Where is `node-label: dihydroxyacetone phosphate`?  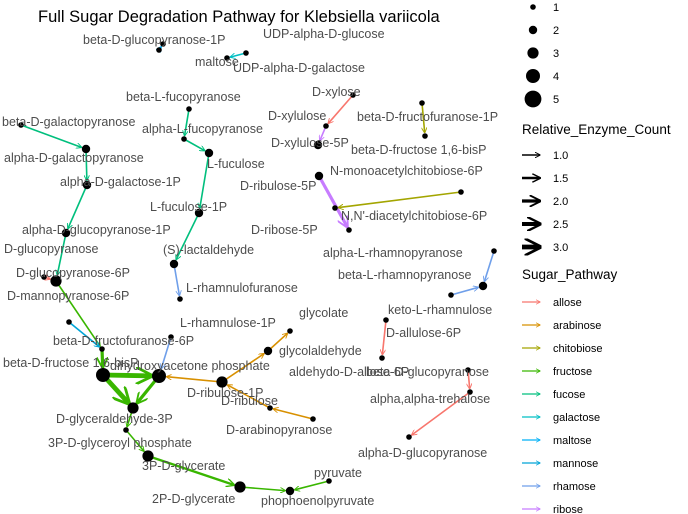
node-label: dihydroxyacetone phosphate is located at coordinates (190, 366).